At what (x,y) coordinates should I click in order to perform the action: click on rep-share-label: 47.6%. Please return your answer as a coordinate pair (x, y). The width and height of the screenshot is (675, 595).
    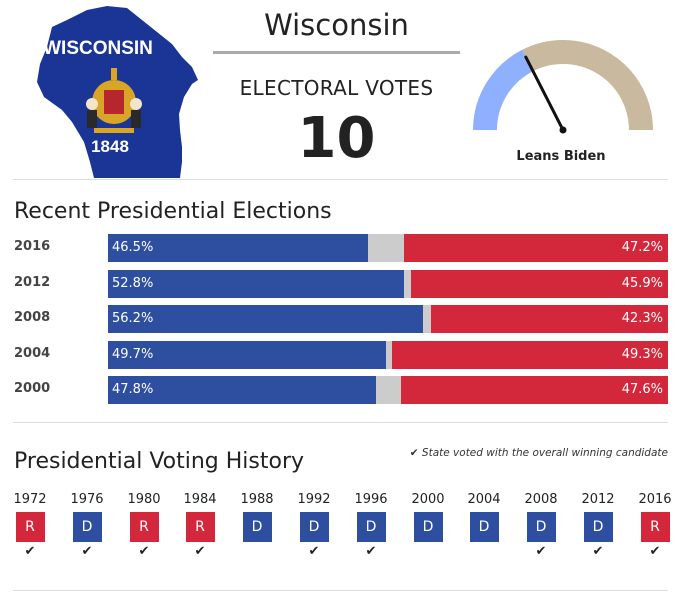
    Looking at the image, I should click on (642, 389).